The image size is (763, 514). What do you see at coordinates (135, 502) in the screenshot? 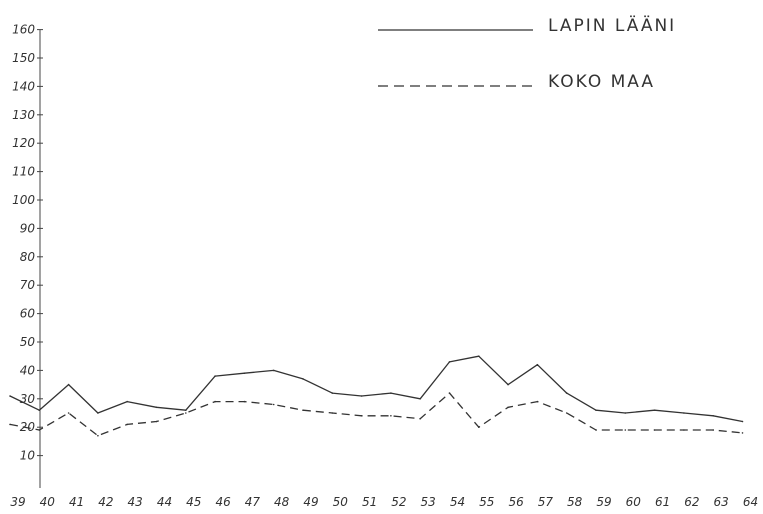
I see `x-tick-label: 43` at bounding box center [135, 502].